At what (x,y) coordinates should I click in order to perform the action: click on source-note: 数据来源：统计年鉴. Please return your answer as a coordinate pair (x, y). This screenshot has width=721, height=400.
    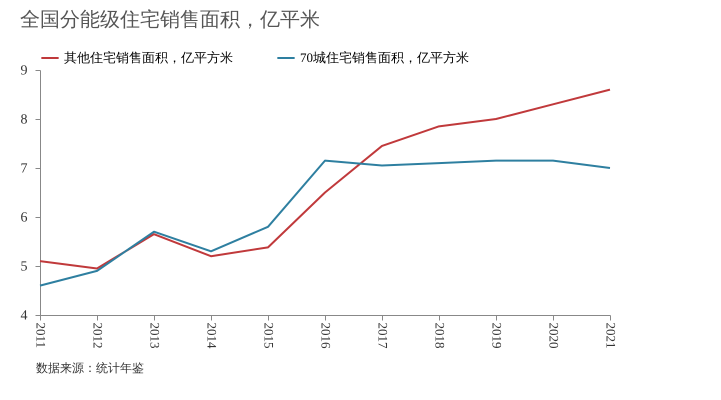
    Looking at the image, I should click on (90, 368).